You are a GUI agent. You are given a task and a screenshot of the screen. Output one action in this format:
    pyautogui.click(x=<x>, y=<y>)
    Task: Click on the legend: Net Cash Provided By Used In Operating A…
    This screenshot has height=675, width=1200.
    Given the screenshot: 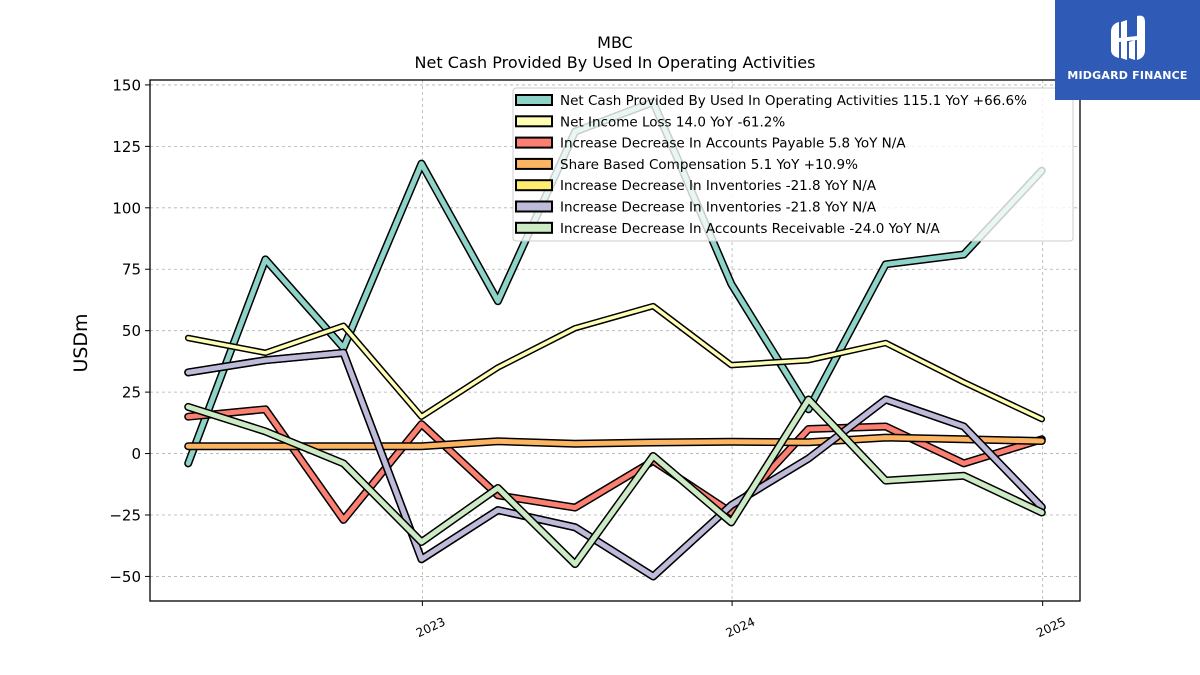 What is the action you would take?
    pyautogui.click(x=793, y=164)
    